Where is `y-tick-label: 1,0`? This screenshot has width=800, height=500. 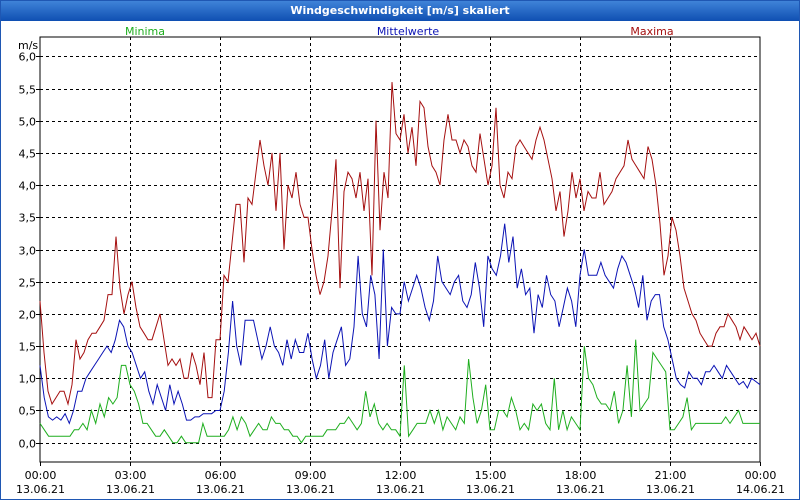
y-tick-label: 1,0 is located at coordinates (28, 379).